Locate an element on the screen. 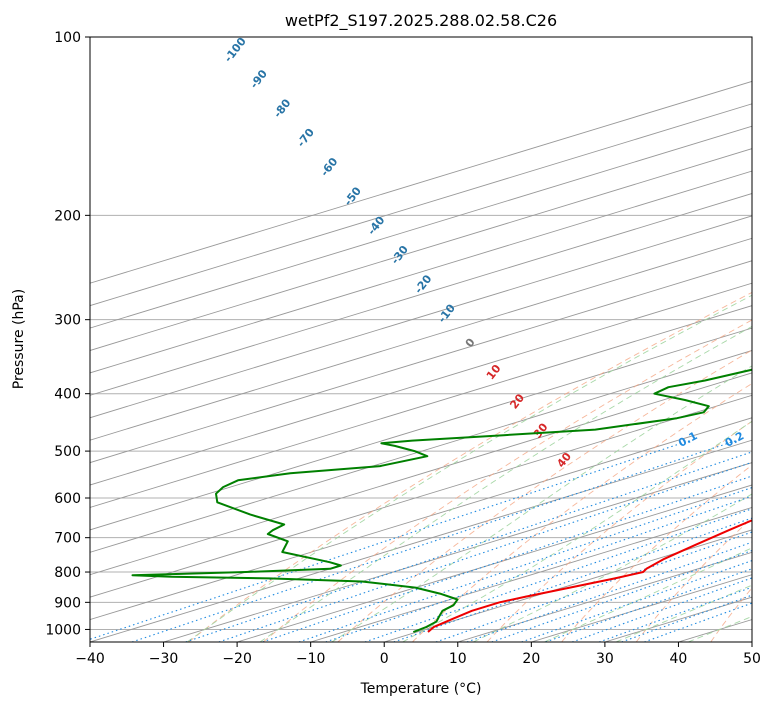 Image resolution: width=775 pixels, height=708 pixels. y-tick-label: 500 is located at coordinates (67, 452).